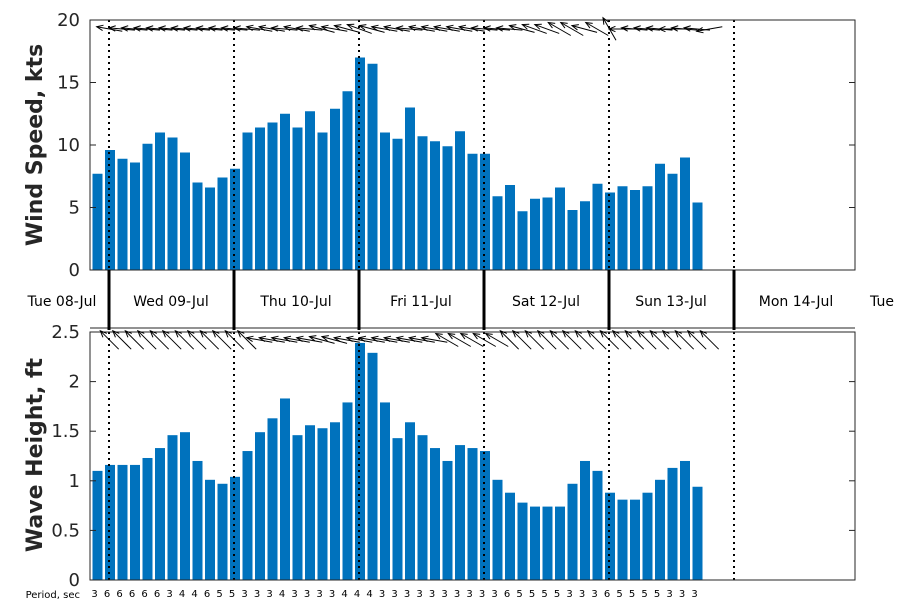 This screenshot has height=600, width=900. I want to click on y-tick-label: 1.5, so click(65, 431).